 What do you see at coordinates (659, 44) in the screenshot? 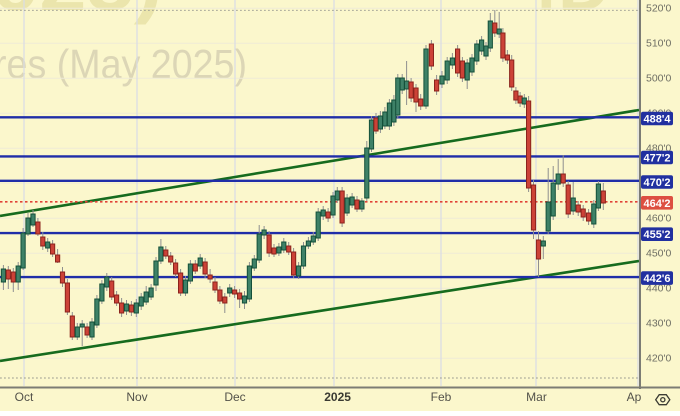
I see `svg-text: 510'0` at bounding box center [659, 44].